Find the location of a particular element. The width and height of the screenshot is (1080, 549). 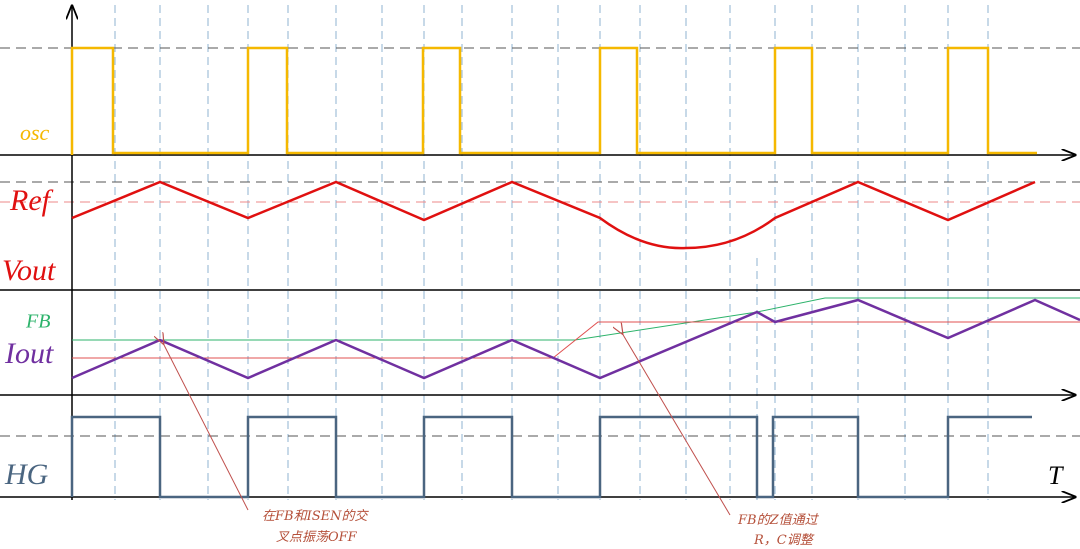

iout-label: Iout is located at coordinates (29, 353).